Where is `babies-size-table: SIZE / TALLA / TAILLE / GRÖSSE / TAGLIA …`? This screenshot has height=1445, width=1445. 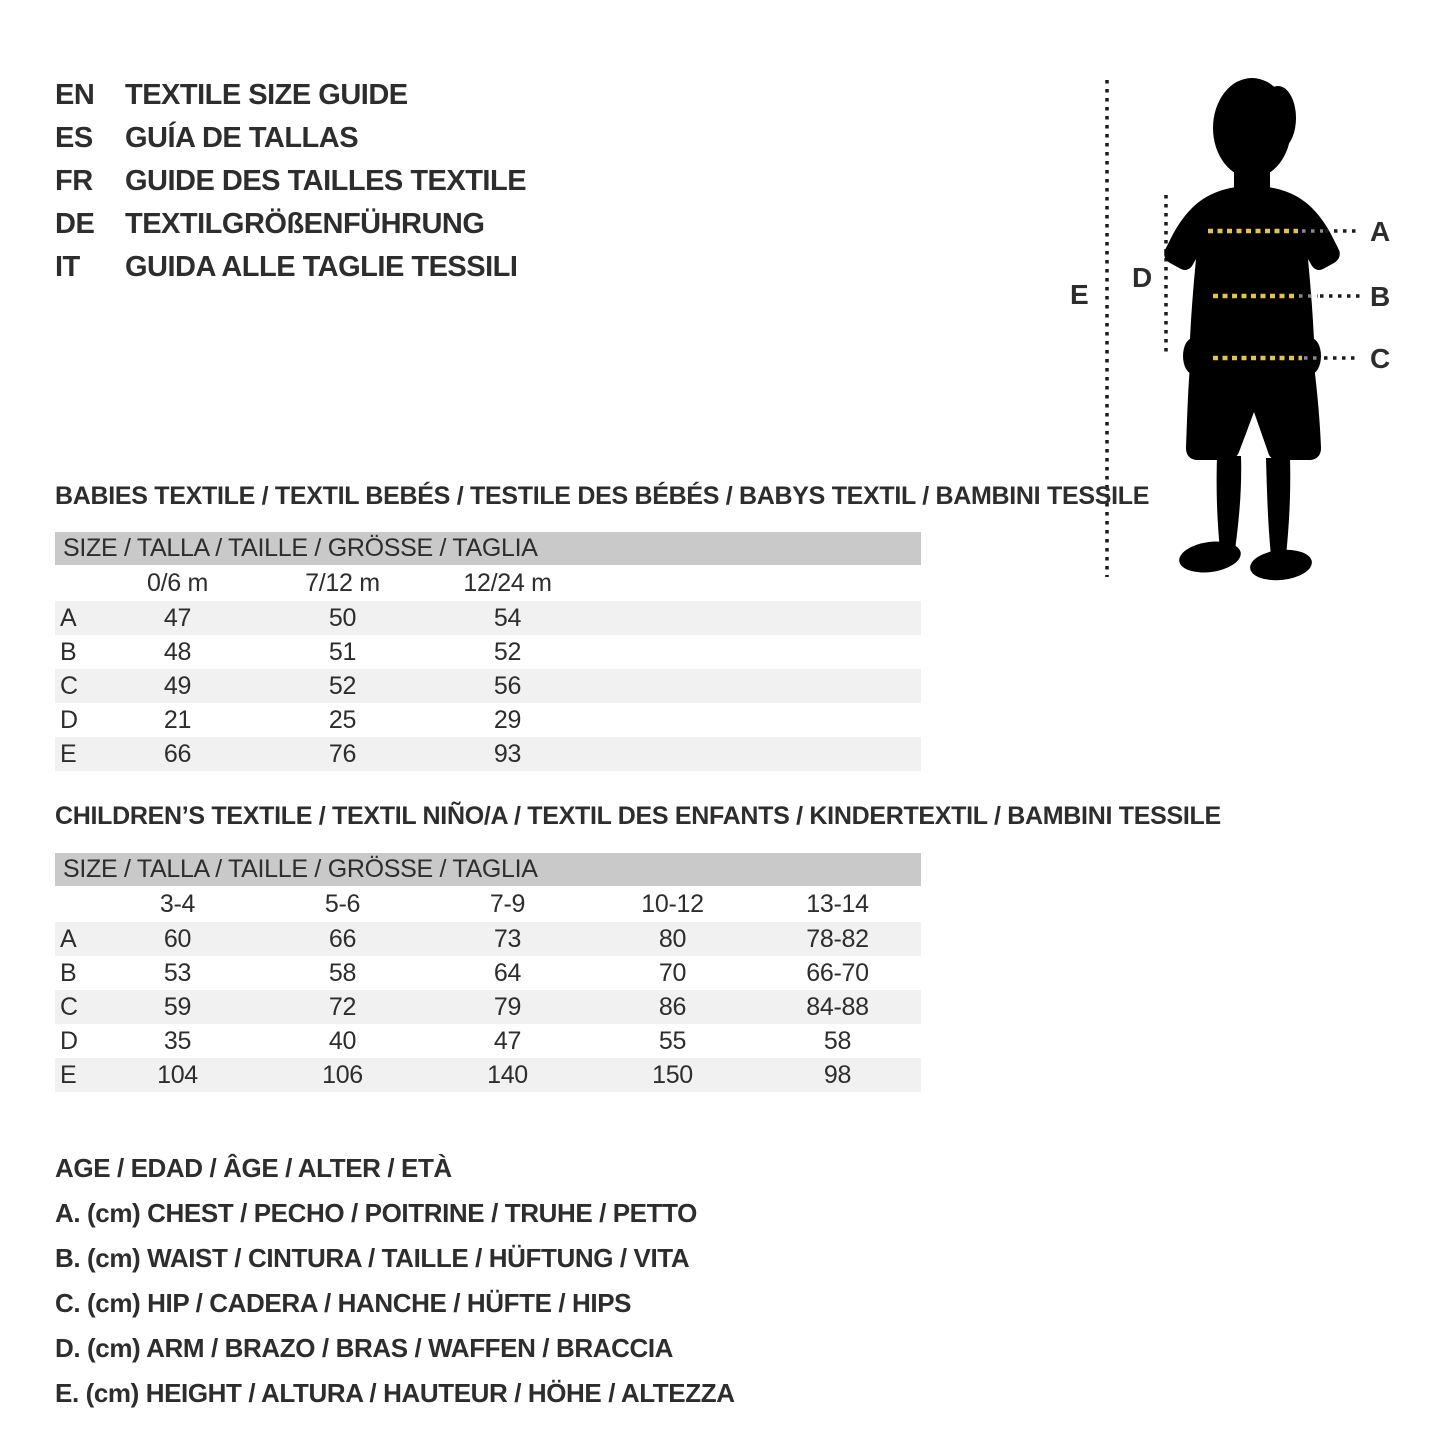 babies-size-table: SIZE / TALLA / TAILLE / GRÖSSE / TAGLIA … is located at coordinates (488, 651).